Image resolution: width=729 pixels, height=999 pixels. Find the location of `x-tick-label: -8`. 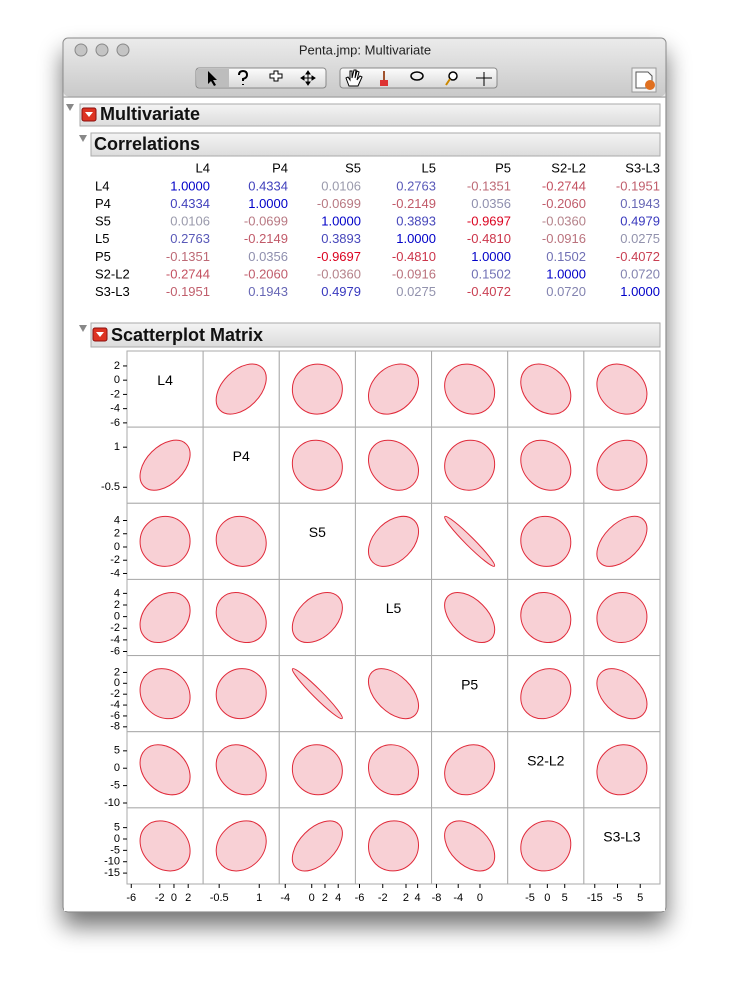

x-tick-label: -8 is located at coordinates (437, 898).